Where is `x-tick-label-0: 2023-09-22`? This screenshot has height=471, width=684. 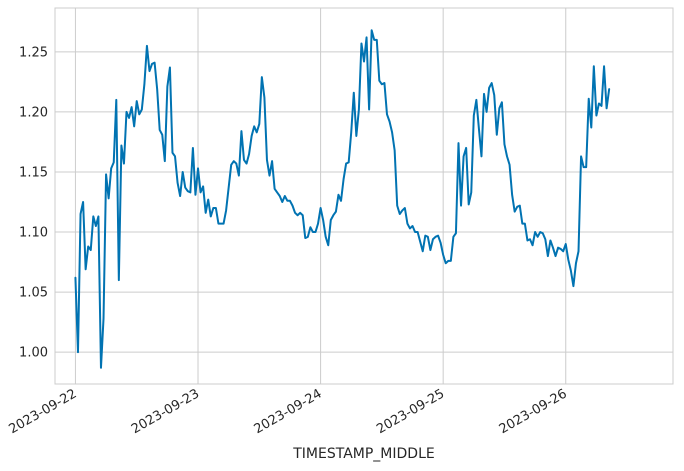
x-tick-label-0: 2023-09-22 is located at coordinates (42, 411).